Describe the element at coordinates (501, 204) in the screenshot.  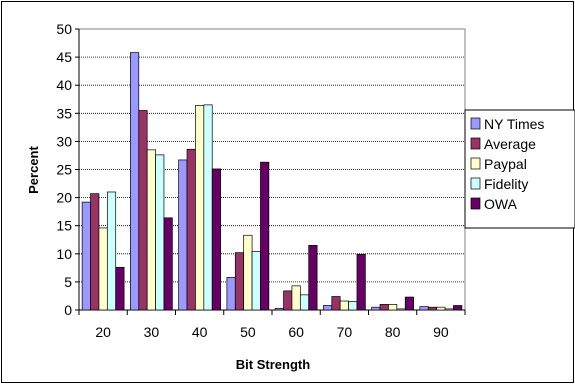
I see `legend-label: OWA` at that location.